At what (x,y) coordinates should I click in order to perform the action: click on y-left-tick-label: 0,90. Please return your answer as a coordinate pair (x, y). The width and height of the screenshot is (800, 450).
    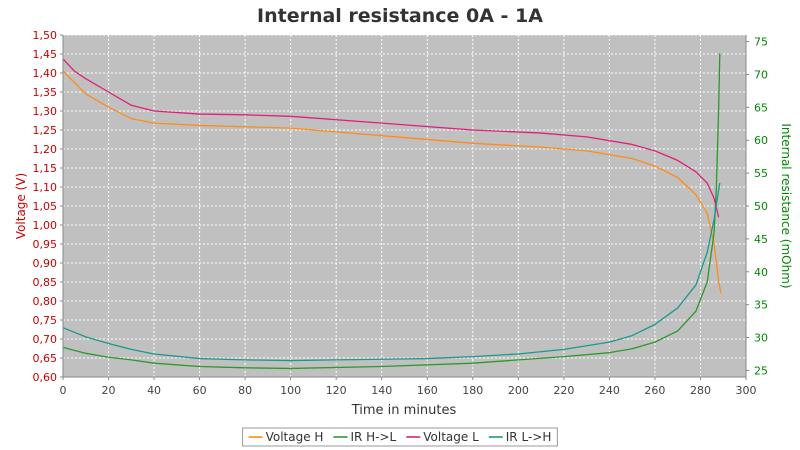
    Looking at the image, I should click on (45, 263).